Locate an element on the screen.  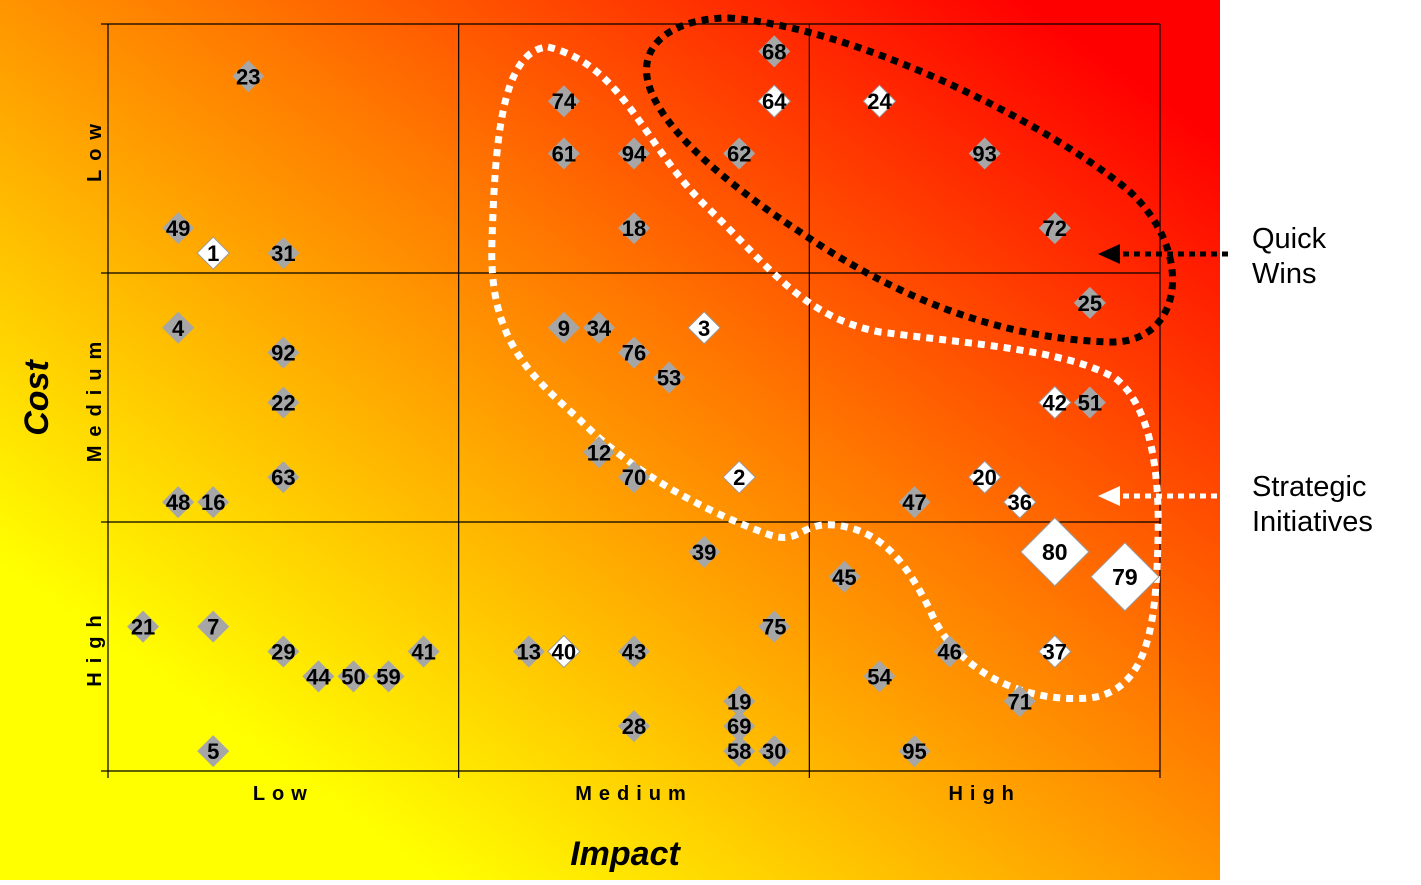
data-point-42: 42 is located at coordinates (1055, 402).